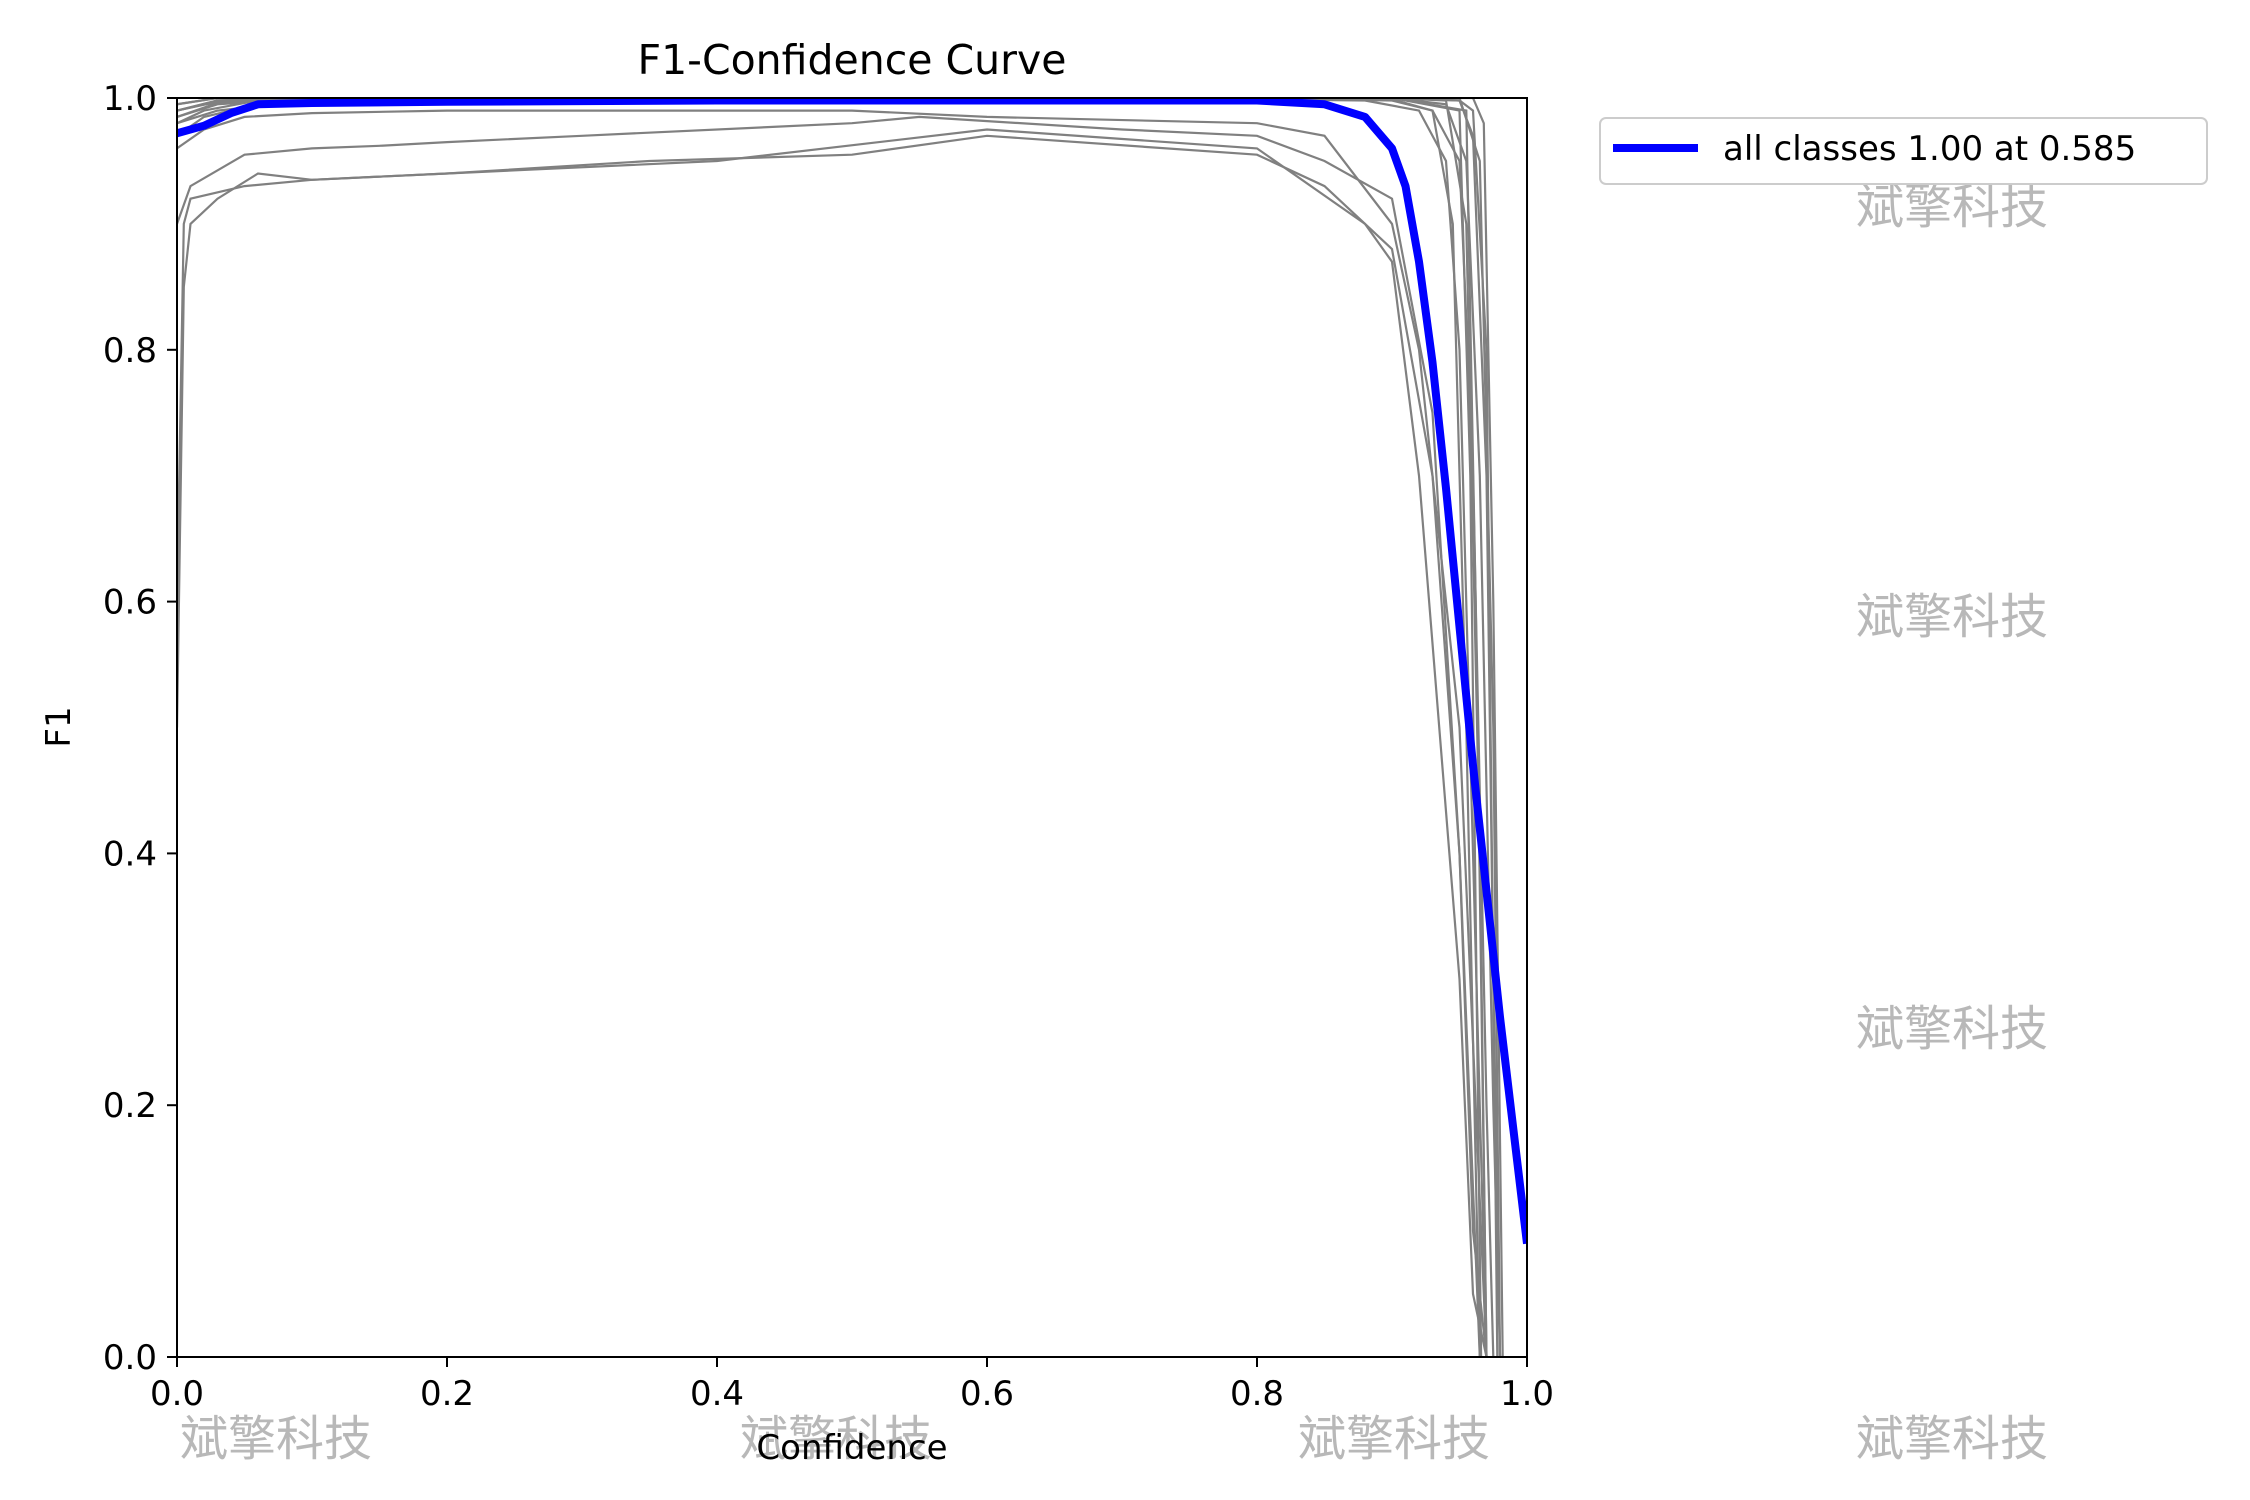  What do you see at coordinates (987, 1394) in the screenshot?
I see `x-tick-label: 0.6` at bounding box center [987, 1394].